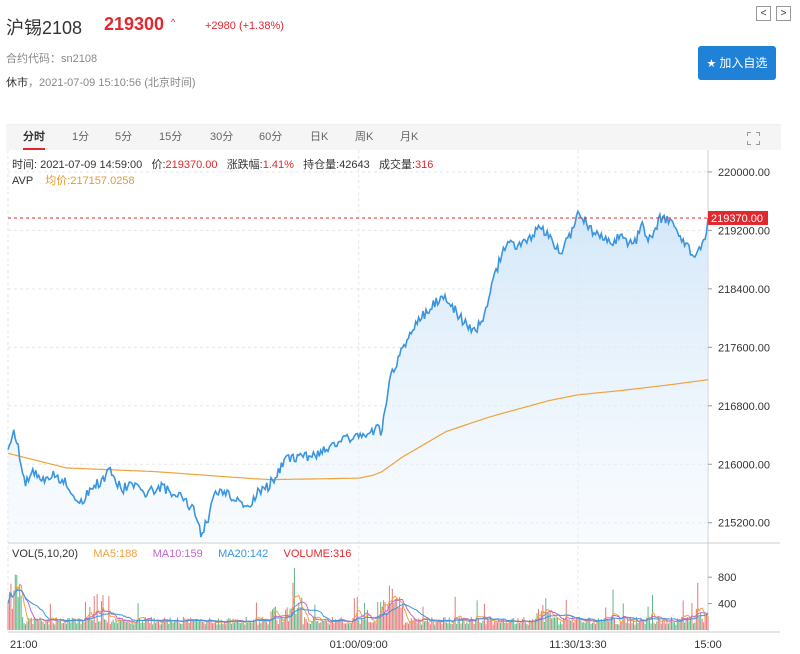 The height and width of the screenshot is (654, 800). What do you see at coordinates (744, 290) in the screenshot?
I see `price-tick-label: 218400.00` at bounding box center [744, 290].